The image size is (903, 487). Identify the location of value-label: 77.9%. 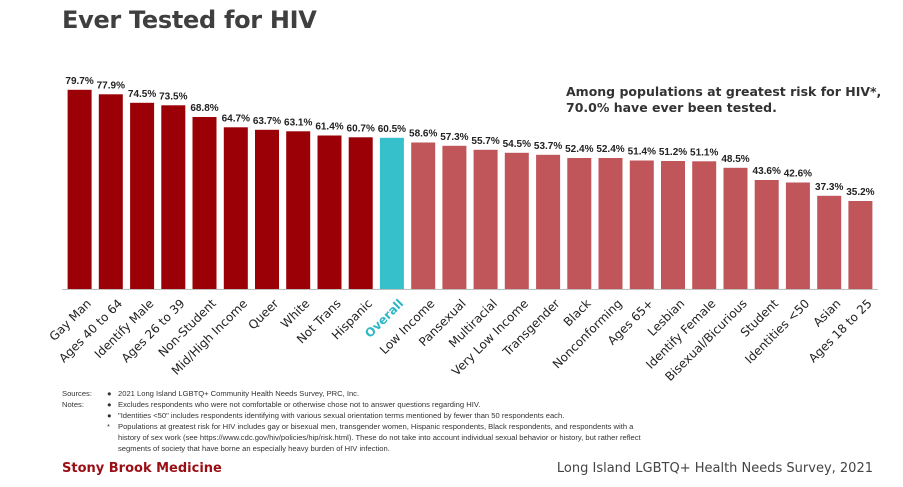
(111, 85).